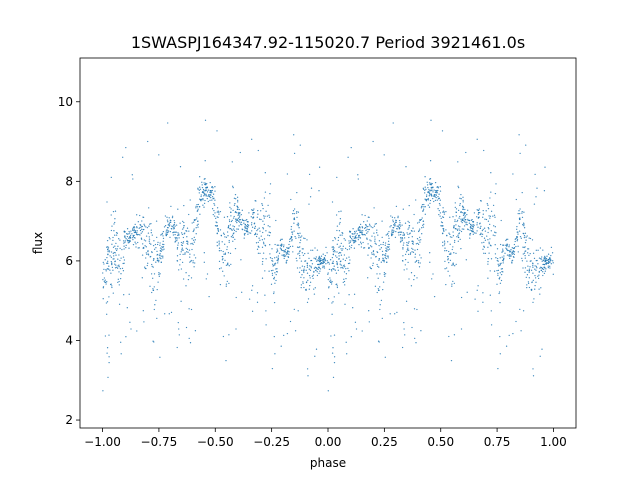  What do you see at coordinates (69, 420) in the screenshot?
I see `y-tick-label: 2` at bounding box center [69, 420].